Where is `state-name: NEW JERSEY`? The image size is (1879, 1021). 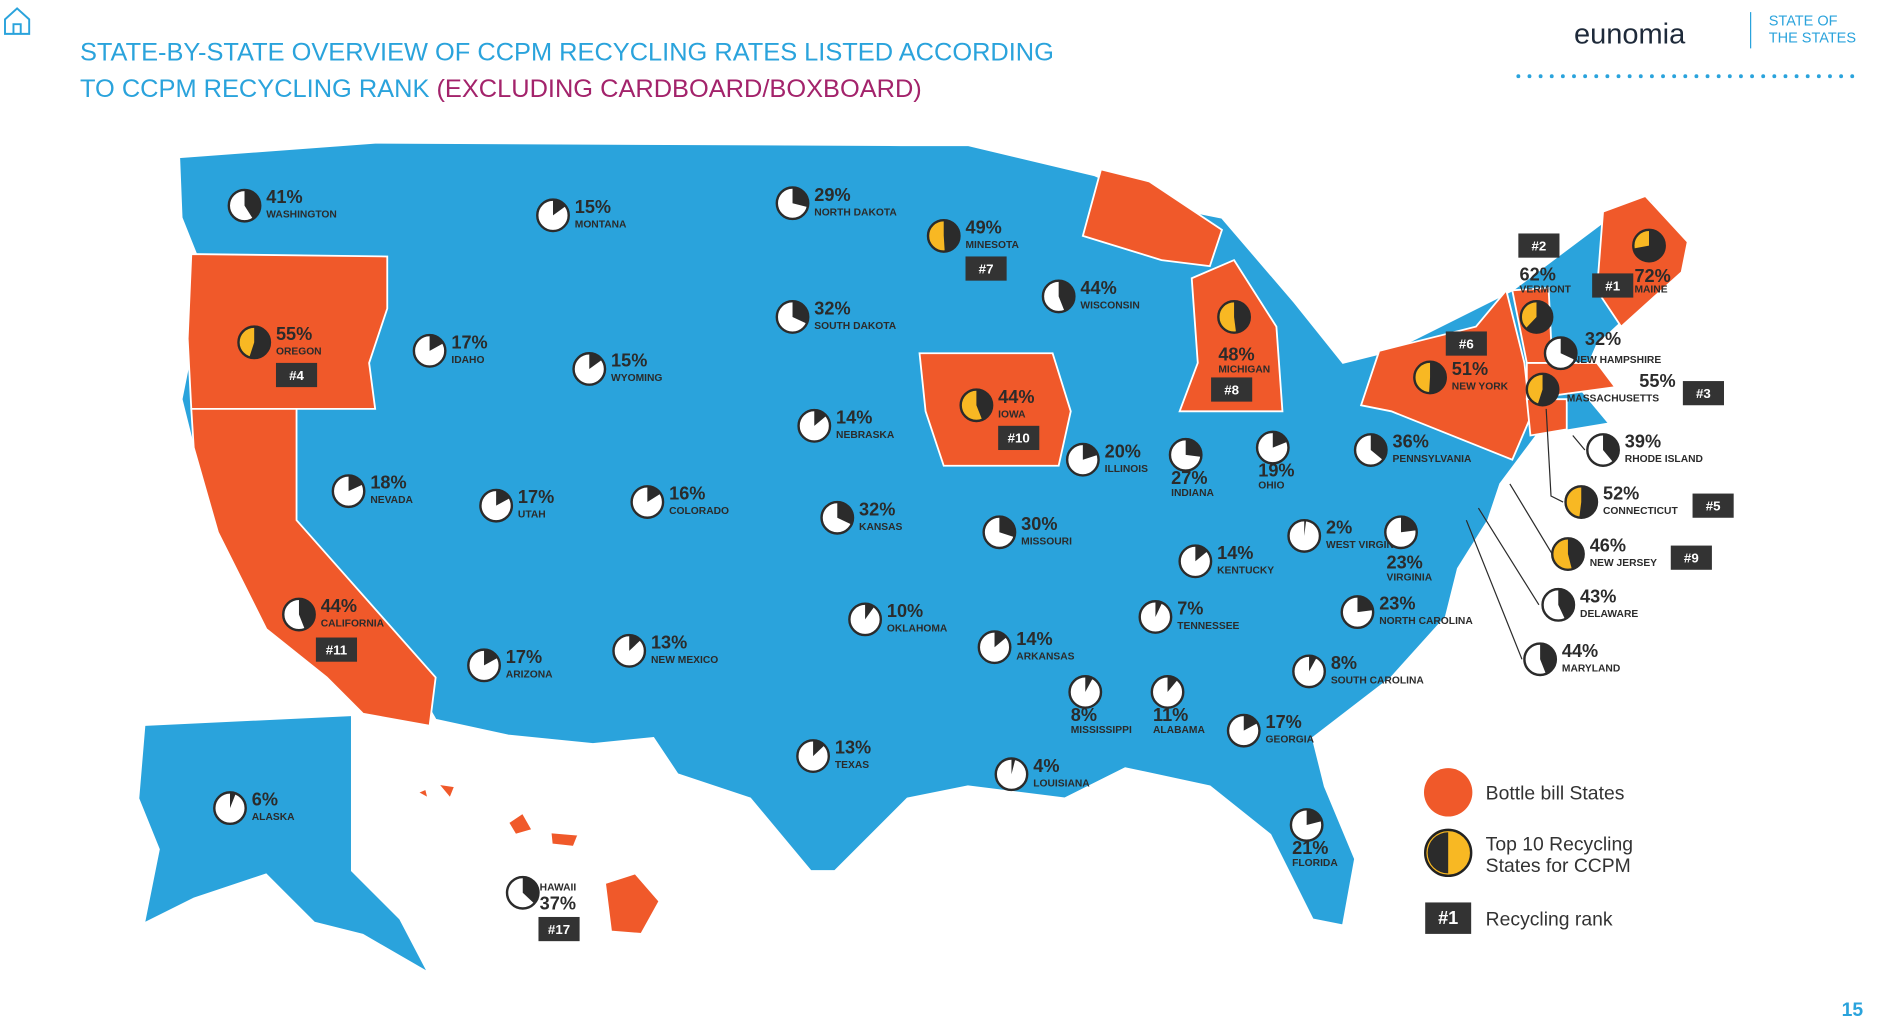
state-name: NEW JERSEY is located at coordinates (1623, 563).